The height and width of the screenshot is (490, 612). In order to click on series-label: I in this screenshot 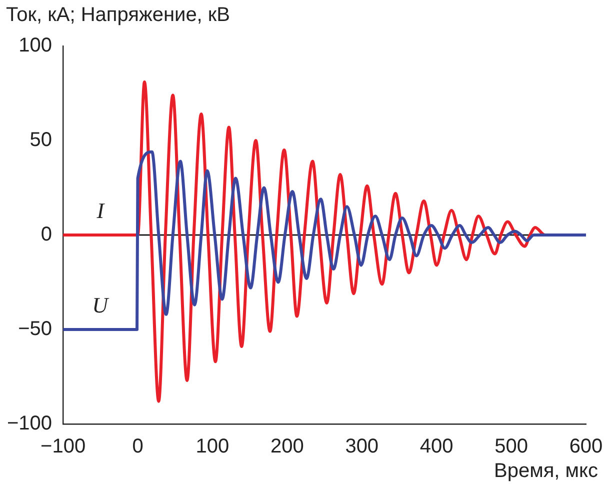, I will do `click(101, 210)`.